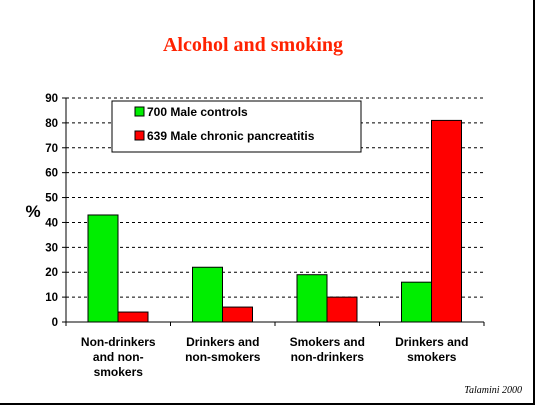  What do you see at coordinates (253, 45) in the screenshot?
I see `chart-title: Alcohol and smoking` at bounding box center [253, 45].